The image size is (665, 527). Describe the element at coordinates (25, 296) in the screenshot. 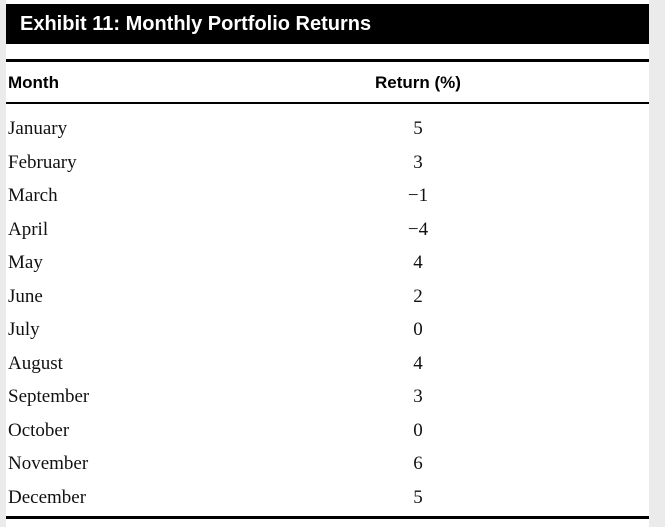

I see `month-cell: June` at that location.